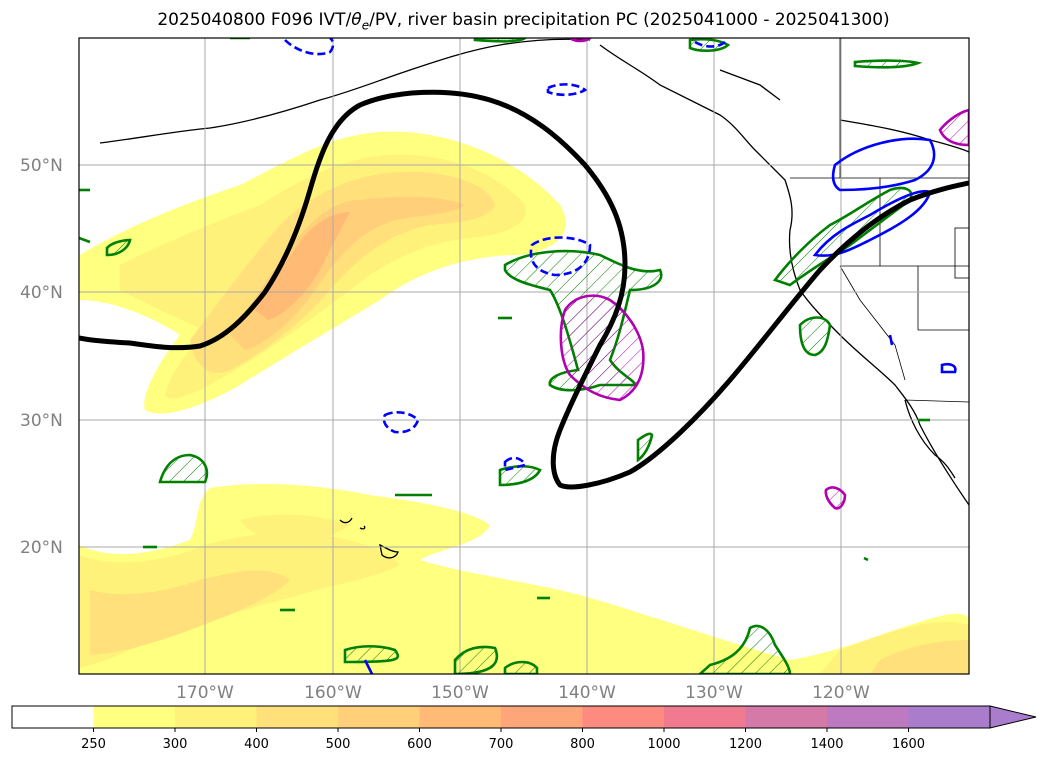  I want to click on lat-label-40n: 40°N, so click(41, 293).